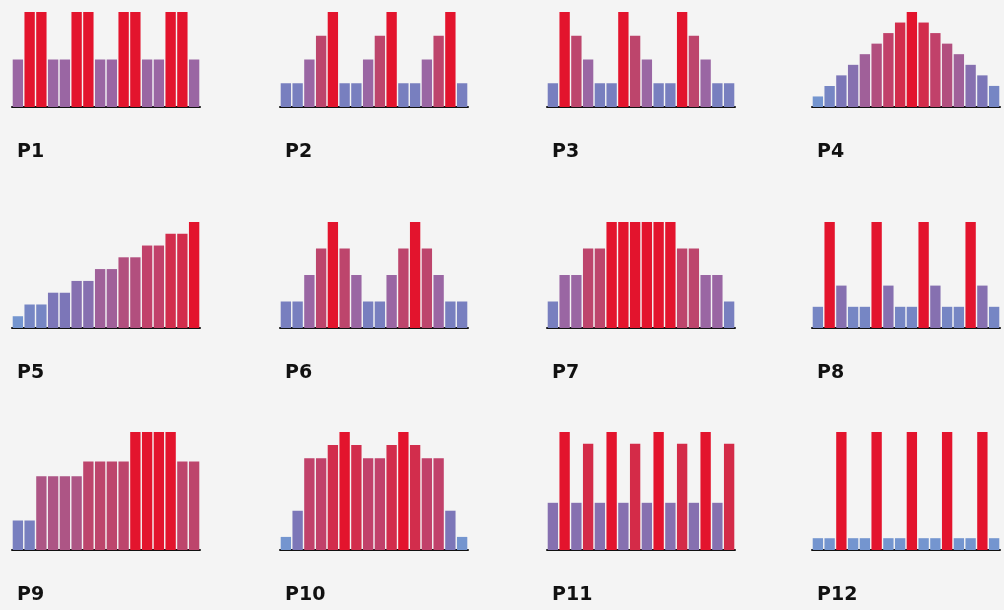 This screenshot has height=610, width=1004. I want to click on text: P1, so click(31, 149).